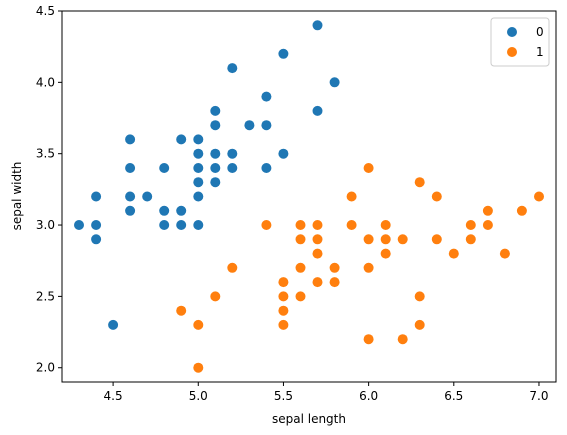 Image resolution: width=567 pixels, height=435 pixels. What do you see at coordinates (540, 32) in the screenshot?
I see `legend-label-series-0: 0` at bounding box center [540, 32].